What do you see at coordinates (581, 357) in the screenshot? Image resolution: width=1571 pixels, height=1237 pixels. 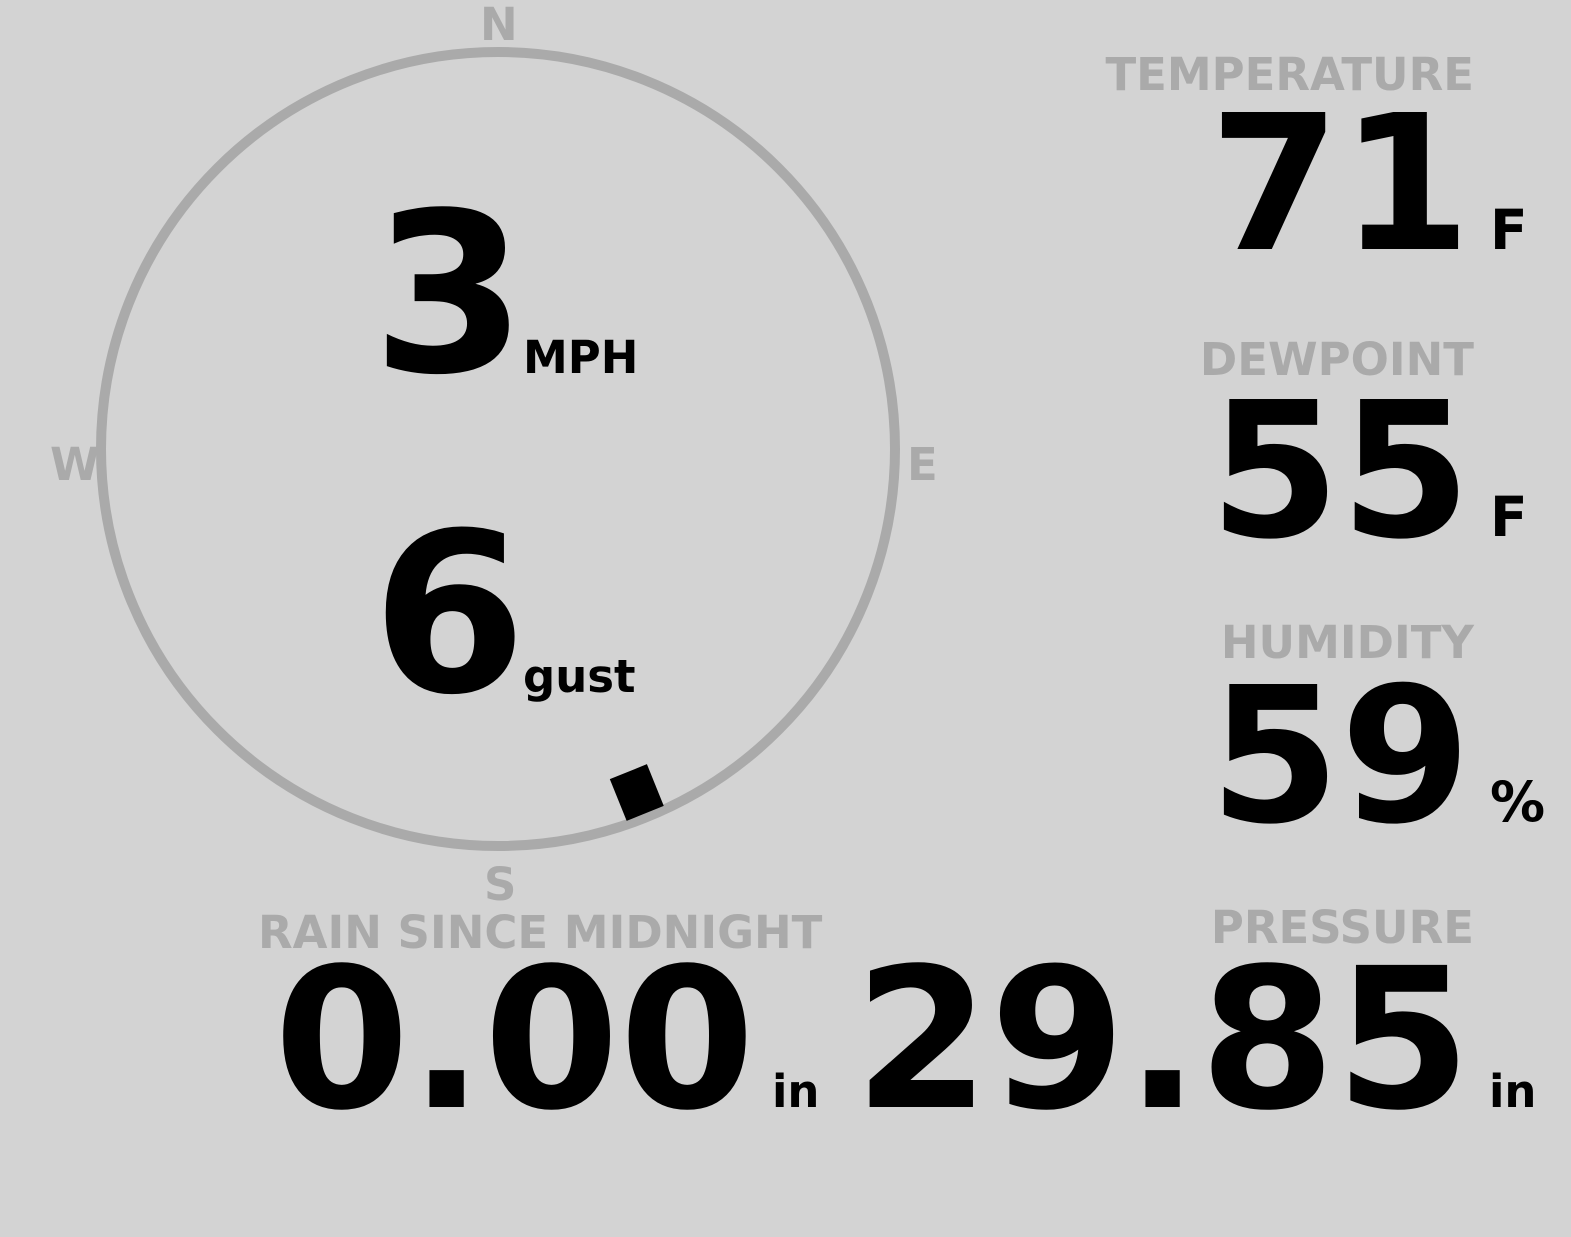 I see `wind-speed-unit: MPH` at bounding box center [581, 357].